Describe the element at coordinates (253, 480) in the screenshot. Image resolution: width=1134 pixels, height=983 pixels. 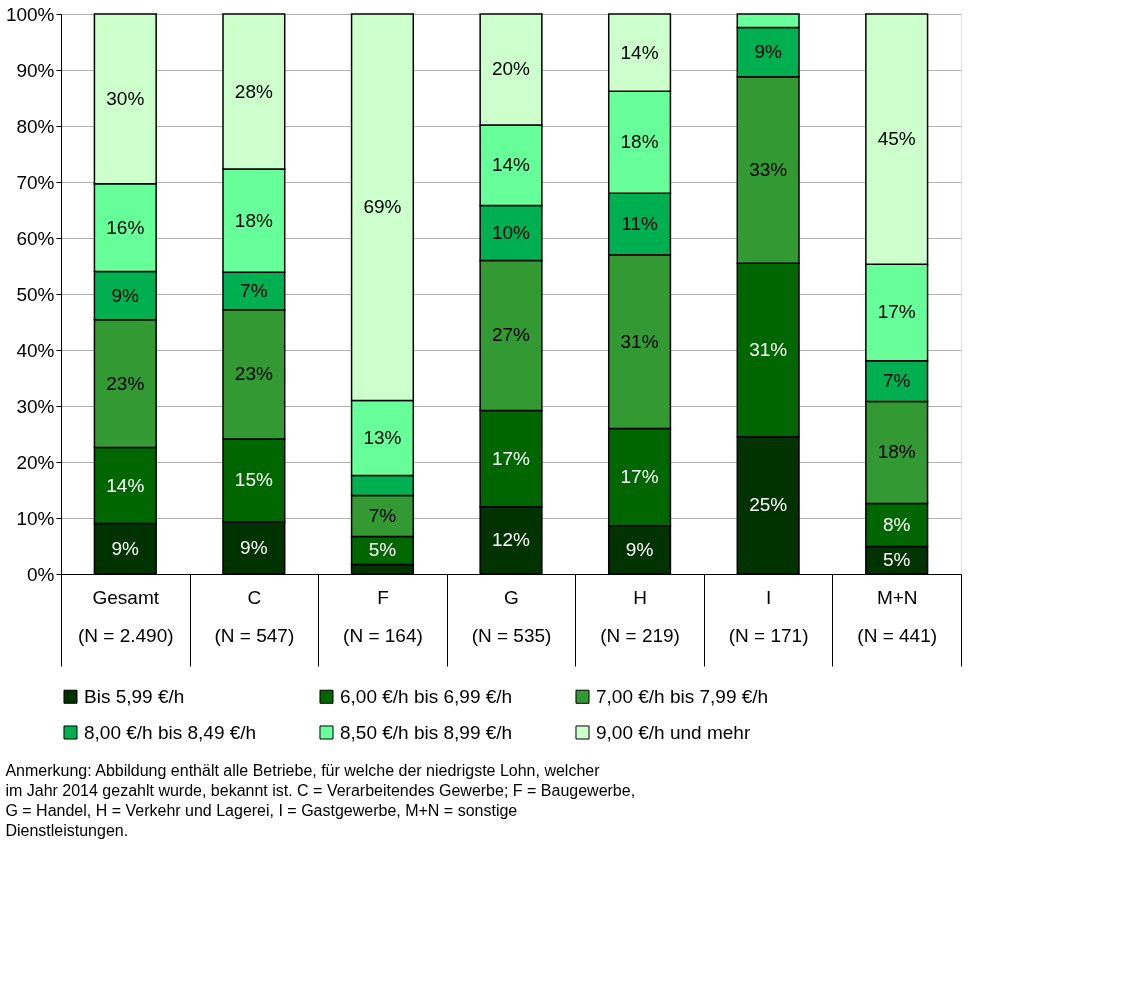
I see `data-label: 15%` at that location.